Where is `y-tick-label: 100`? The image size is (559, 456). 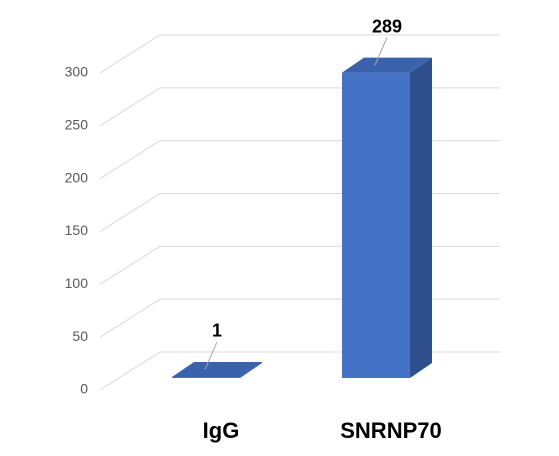 y-tick-label: 100 is located at coordinates (77, 283).